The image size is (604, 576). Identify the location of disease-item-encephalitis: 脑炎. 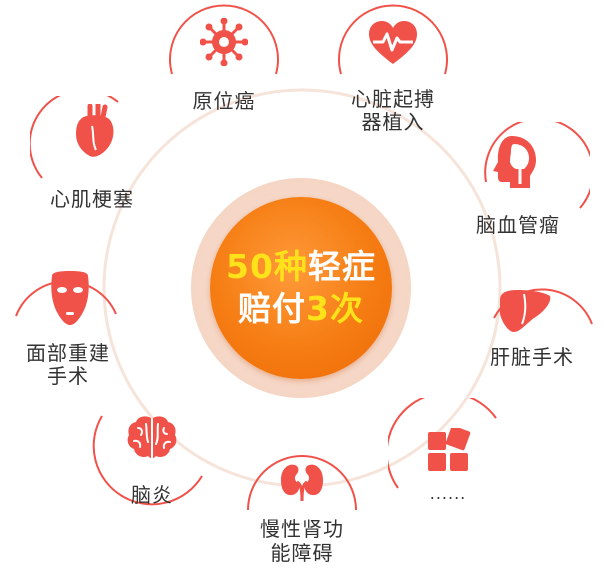
(152, 454).